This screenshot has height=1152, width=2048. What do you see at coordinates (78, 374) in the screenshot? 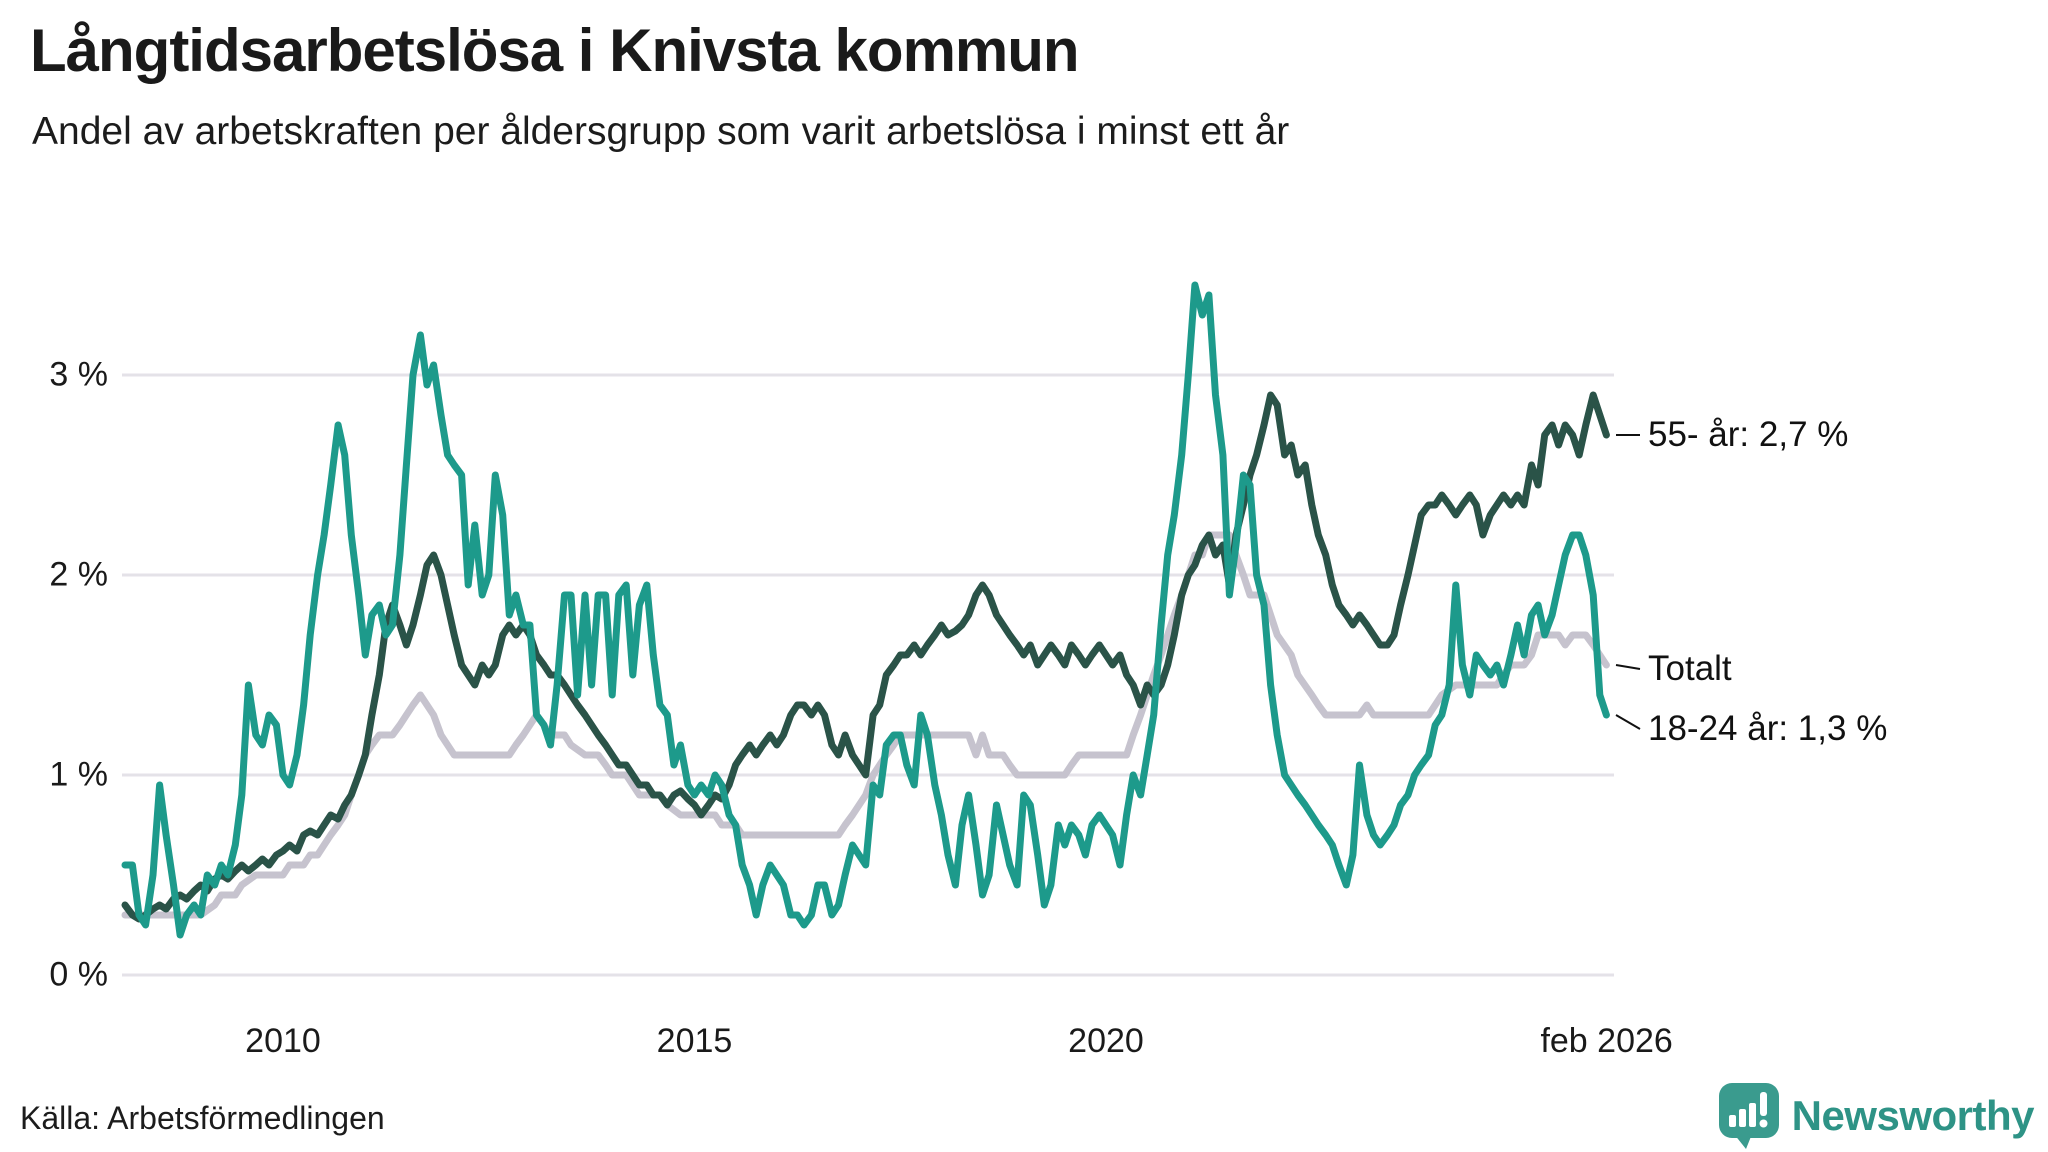
I see `y-tick-3pct: 3 %` at bounding box center [78, 374].